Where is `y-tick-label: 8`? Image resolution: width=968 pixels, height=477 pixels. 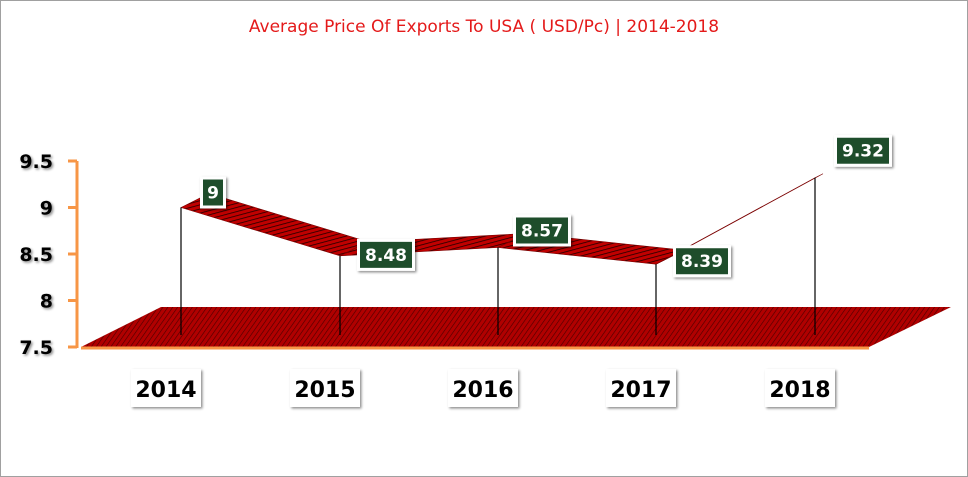 y-tick-label: 8 is located at coordinates (46, 302).